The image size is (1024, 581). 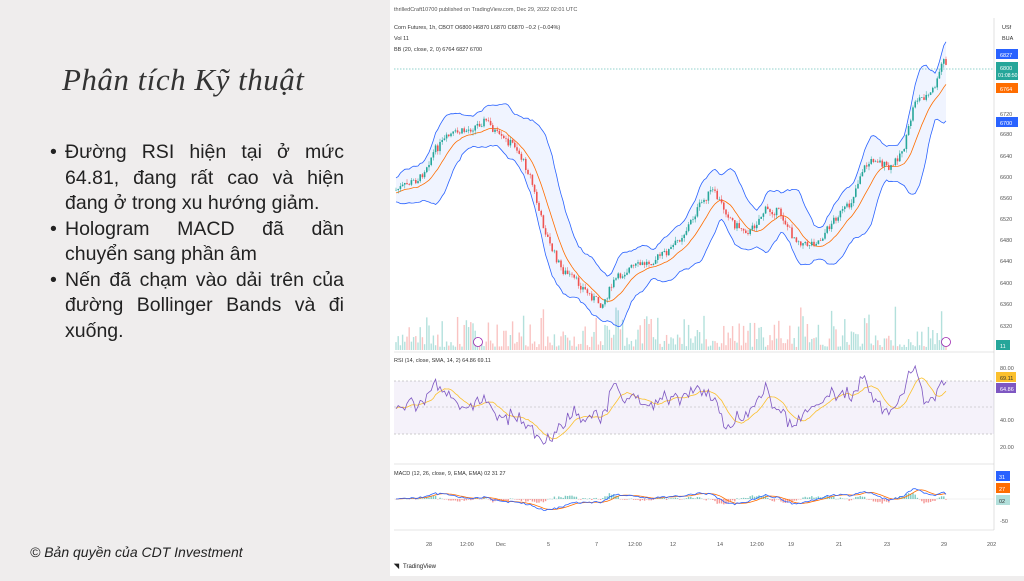 What do you see at coordinates (442, 361) in the screenshot?
I see `rsi-label: RSI (14, close, SMA, 14, 2) 64.86 69.11` at bounding box center [442, 361].